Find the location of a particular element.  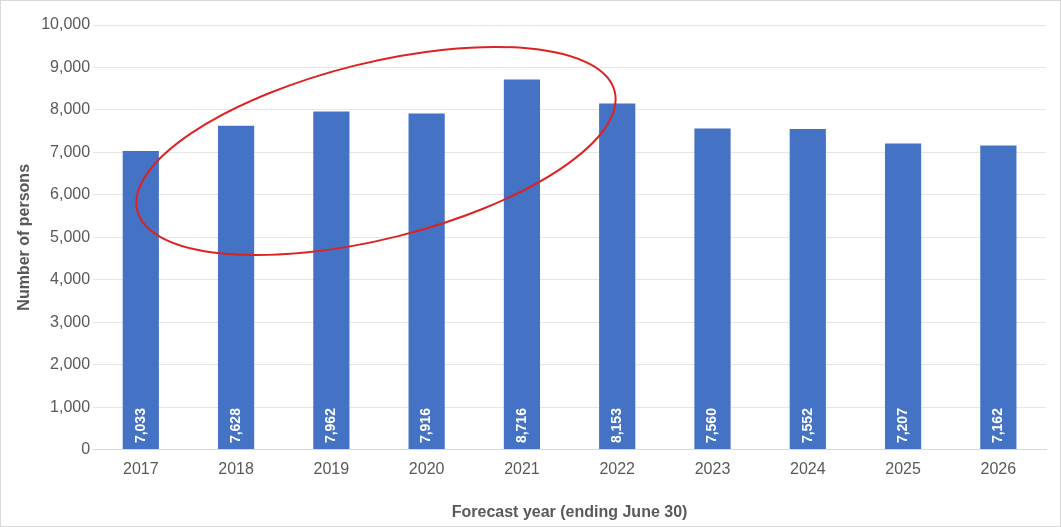

y-tick-label: 3,000 is located at coordinates (70, 321).